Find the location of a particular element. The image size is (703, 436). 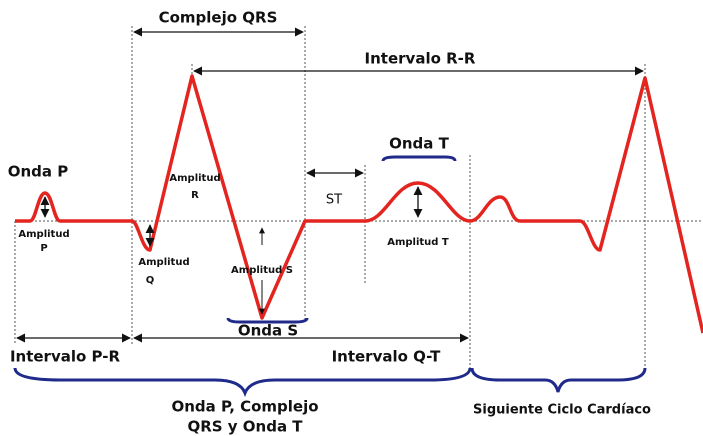

label: QRS y Onda T is located at coordinates (245, 427).